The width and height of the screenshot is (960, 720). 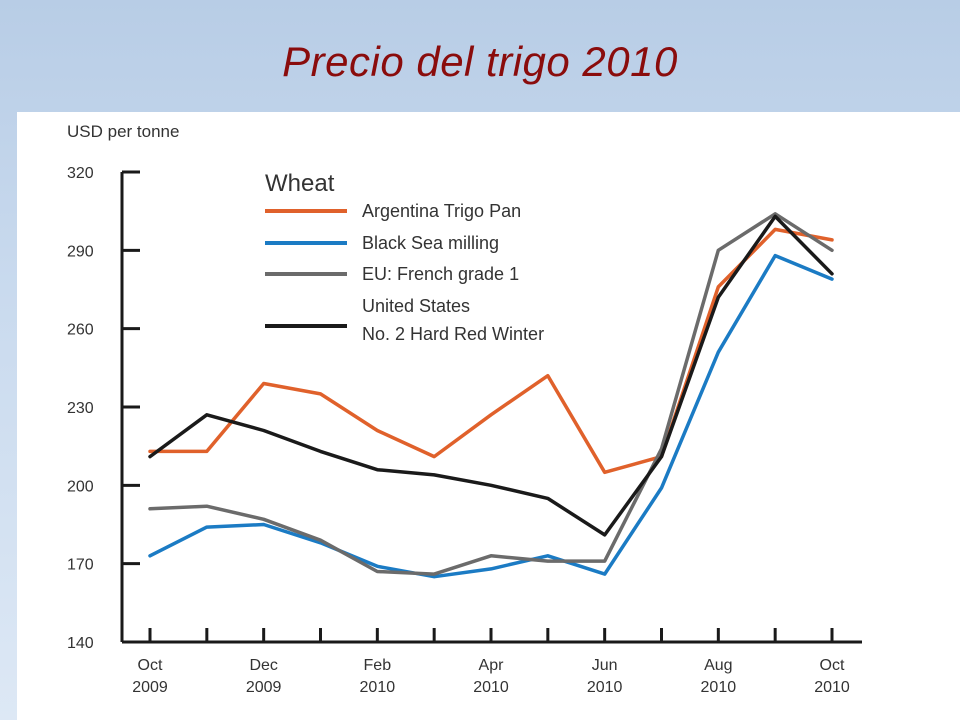 What do you see at coordinates (480, 61) in the screenshot?
I see `slide-title: Precio del trigo 2010` at bounding box center [480, 61].